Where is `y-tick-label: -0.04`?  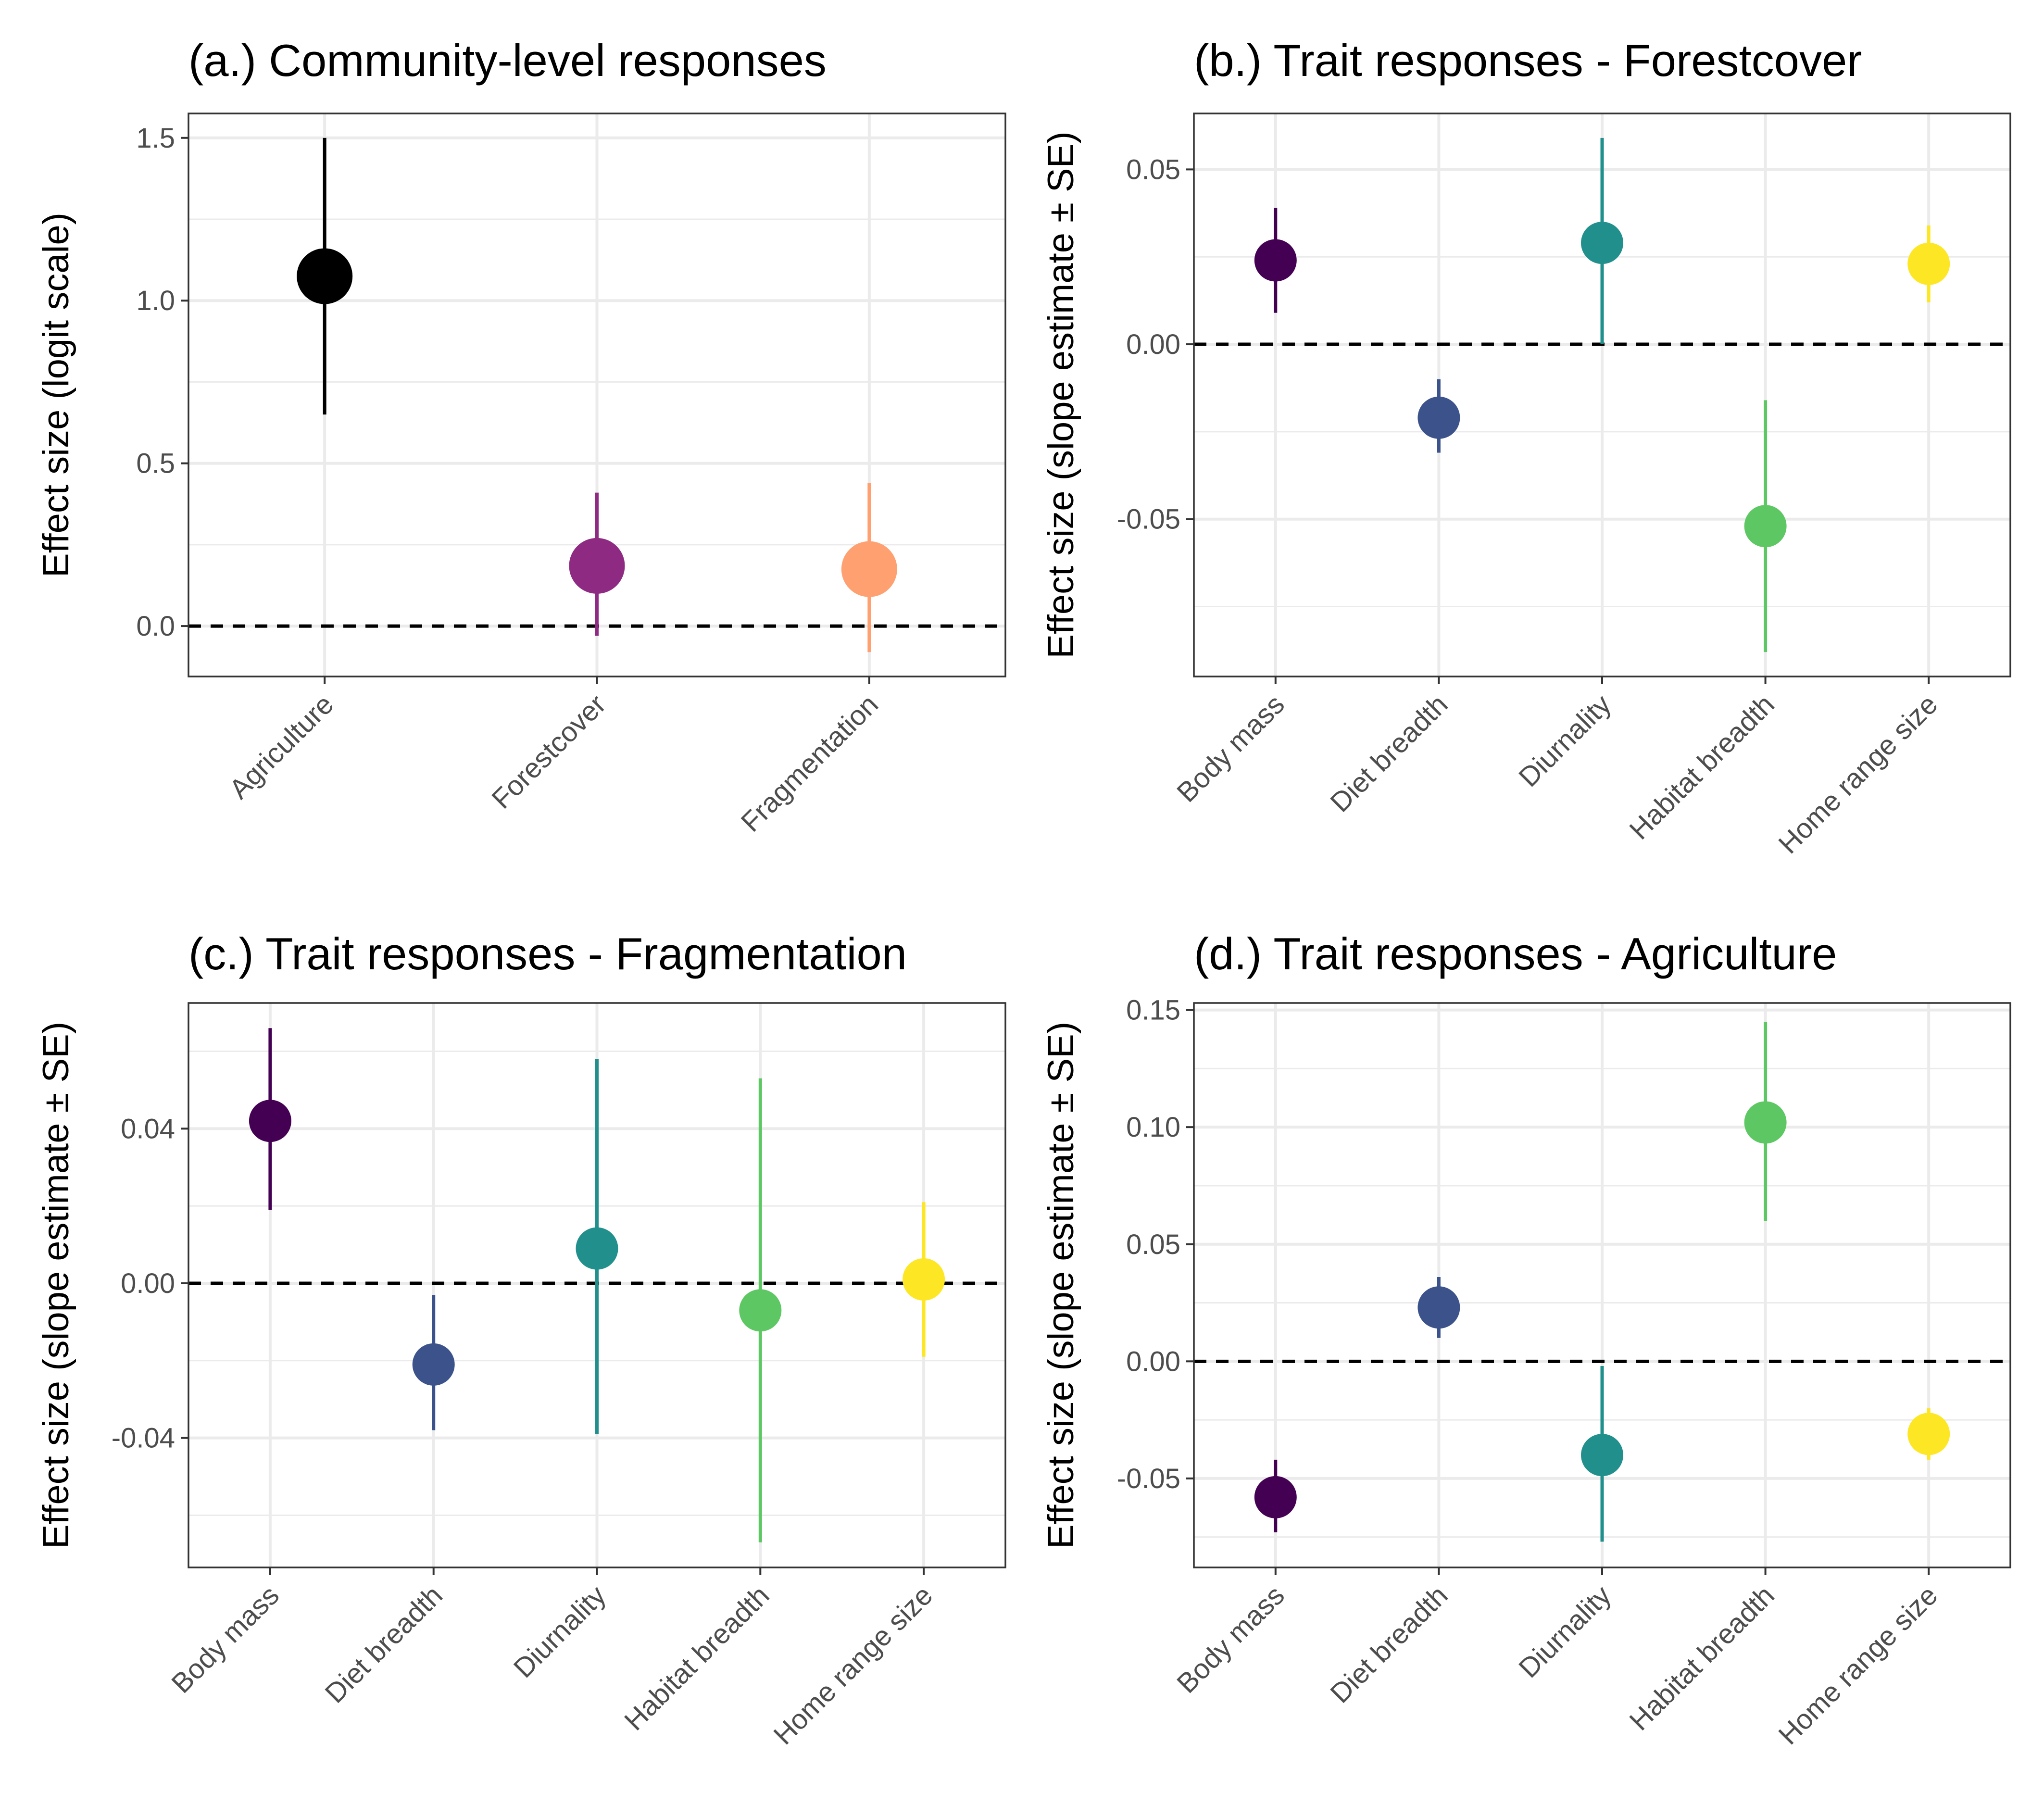
y-tick-label: -0.04 is located at coordinates (143, 1438).